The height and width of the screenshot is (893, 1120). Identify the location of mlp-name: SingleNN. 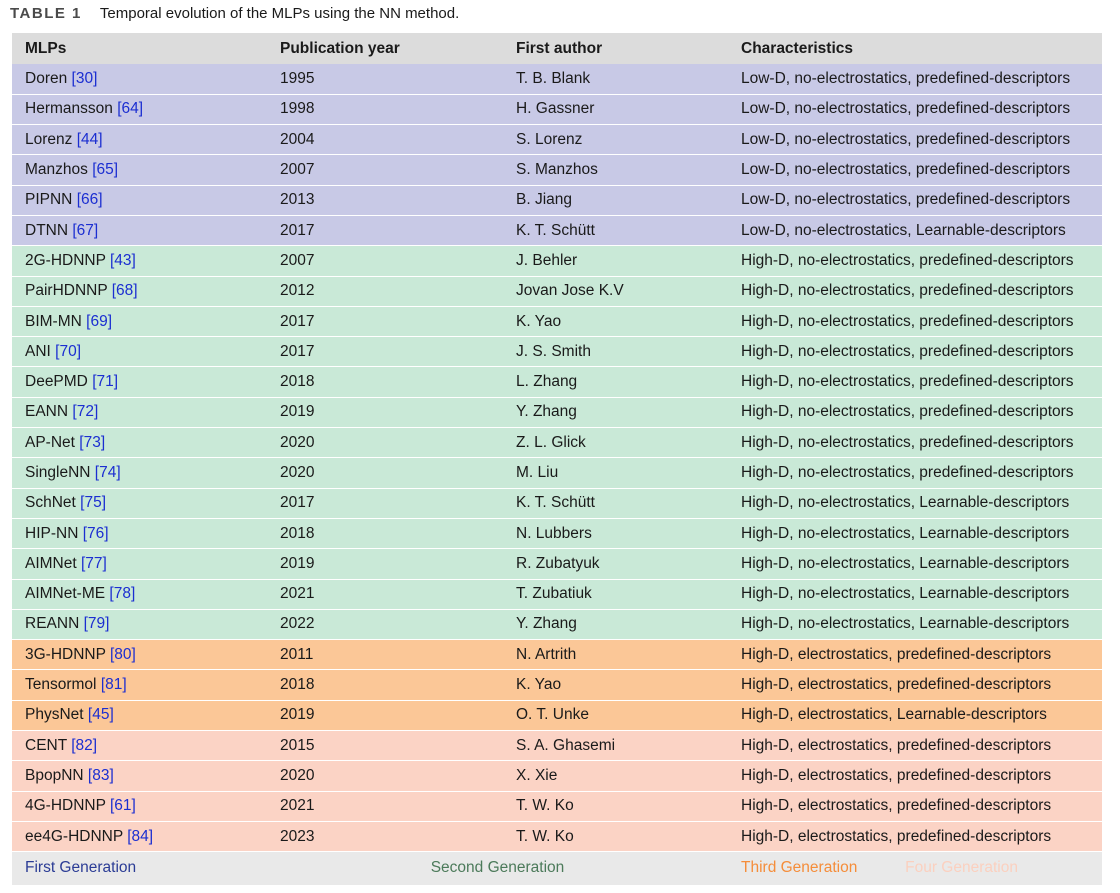
(58, 472).